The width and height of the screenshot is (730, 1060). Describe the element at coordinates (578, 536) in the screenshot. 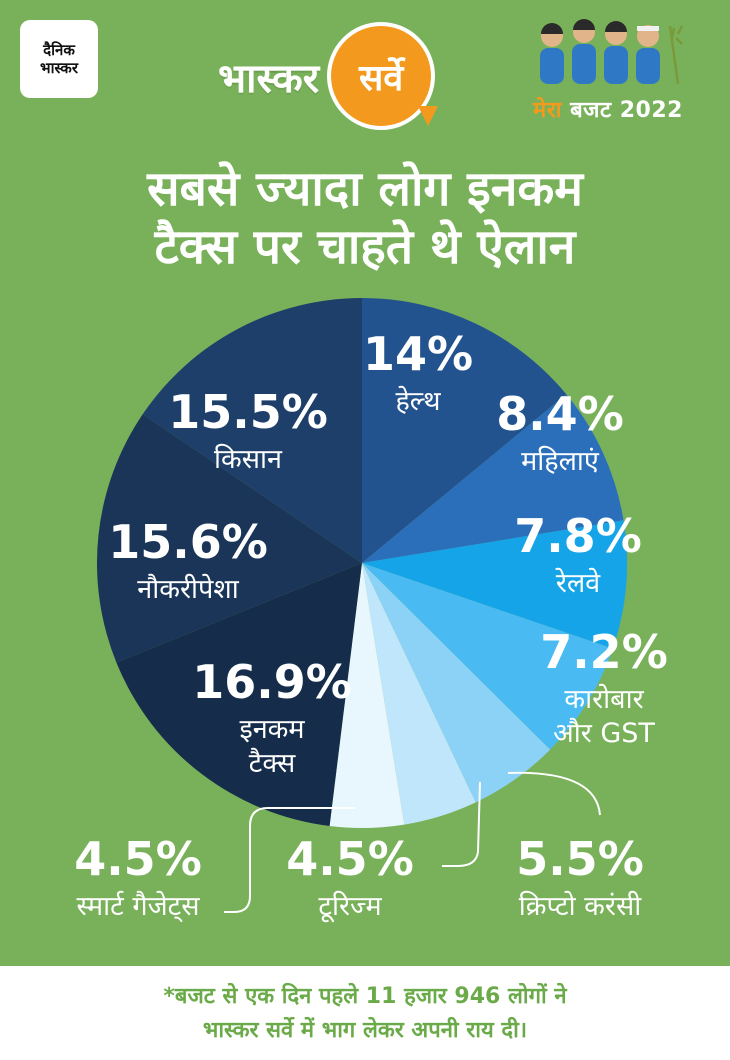

I see `slice-value-label-2: 7.8%` at that location.